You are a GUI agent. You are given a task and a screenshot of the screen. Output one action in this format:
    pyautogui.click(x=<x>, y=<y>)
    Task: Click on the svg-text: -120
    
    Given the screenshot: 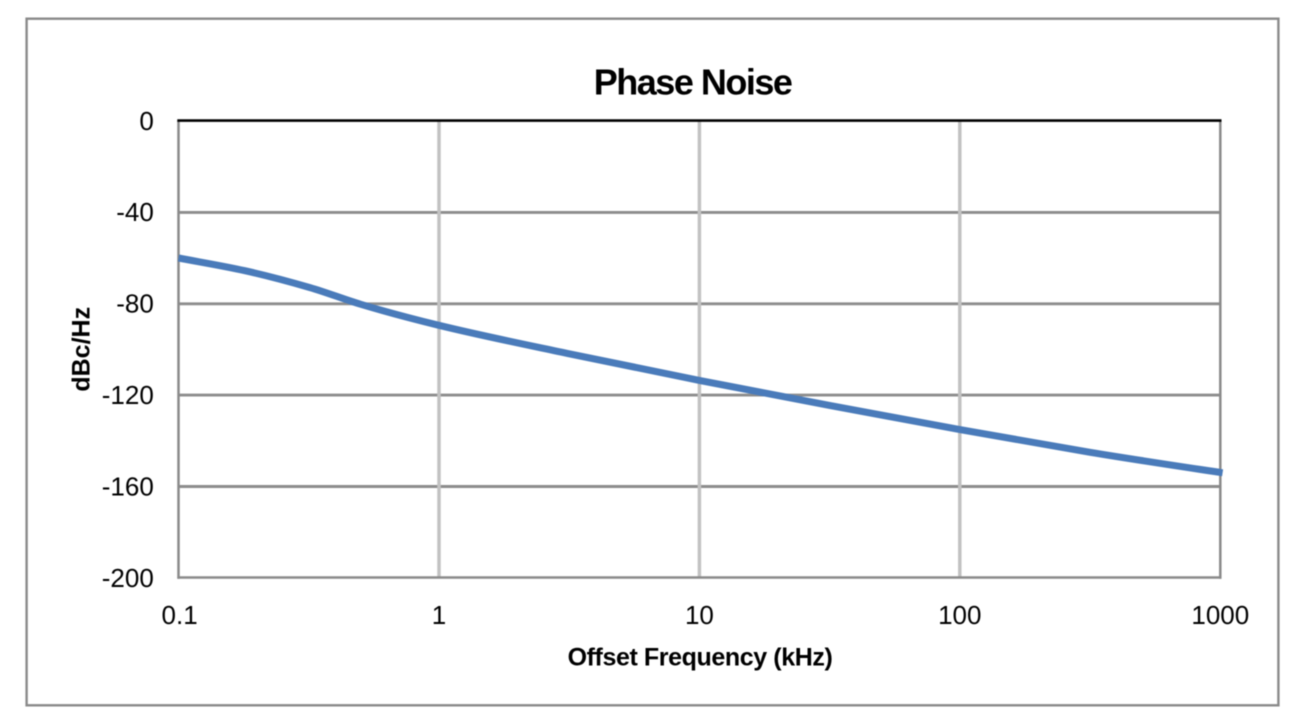 What is the action you would take?
    pyautogui.click(x=128, y=395)
    